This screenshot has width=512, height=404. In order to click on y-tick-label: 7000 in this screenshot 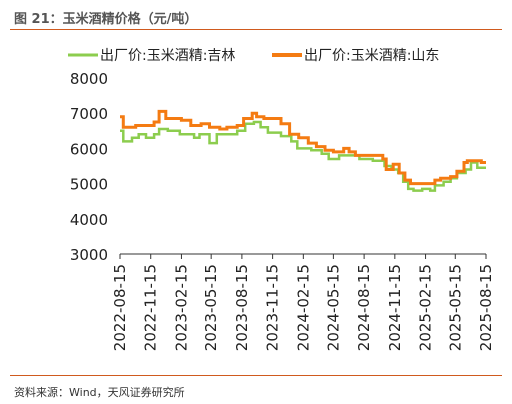, I will do `click(89, 114)`.